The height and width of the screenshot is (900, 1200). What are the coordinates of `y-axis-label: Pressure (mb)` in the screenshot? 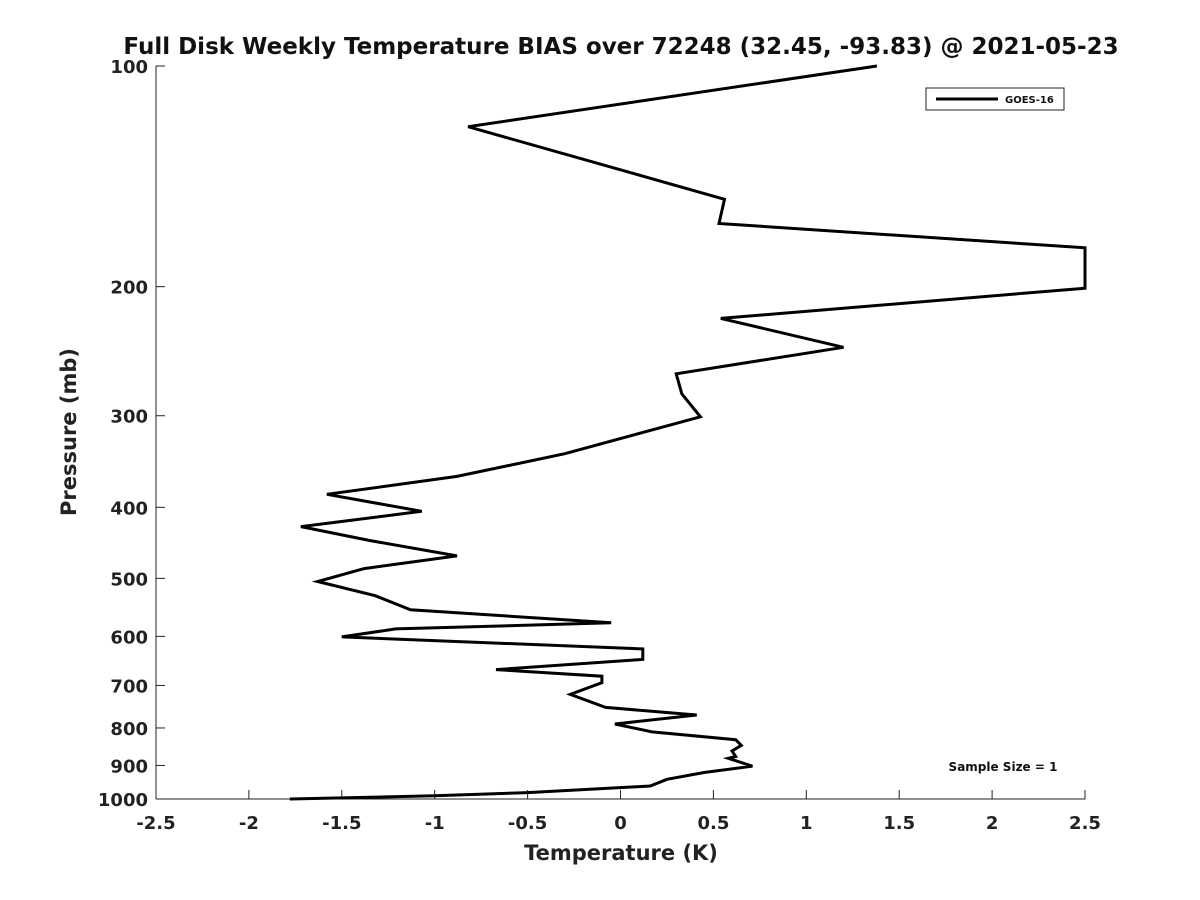 It's located at (69, 432).